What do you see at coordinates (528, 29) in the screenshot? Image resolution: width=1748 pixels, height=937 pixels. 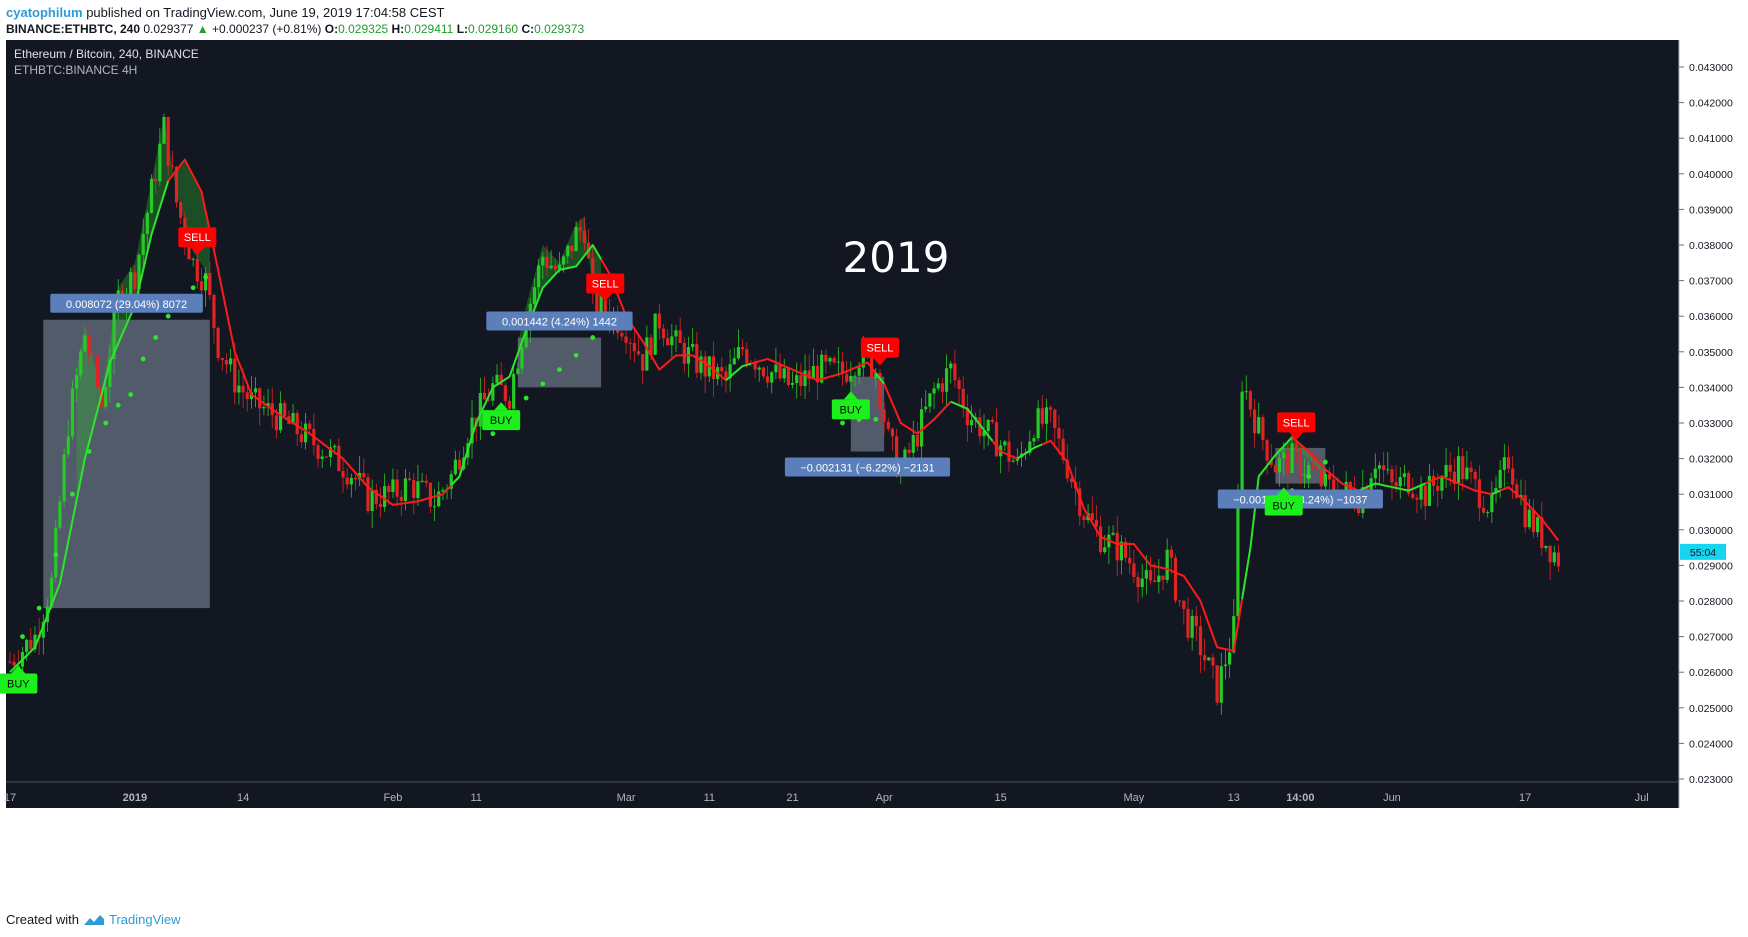 I see `close-label: C:` at bounding box center [528, 29].